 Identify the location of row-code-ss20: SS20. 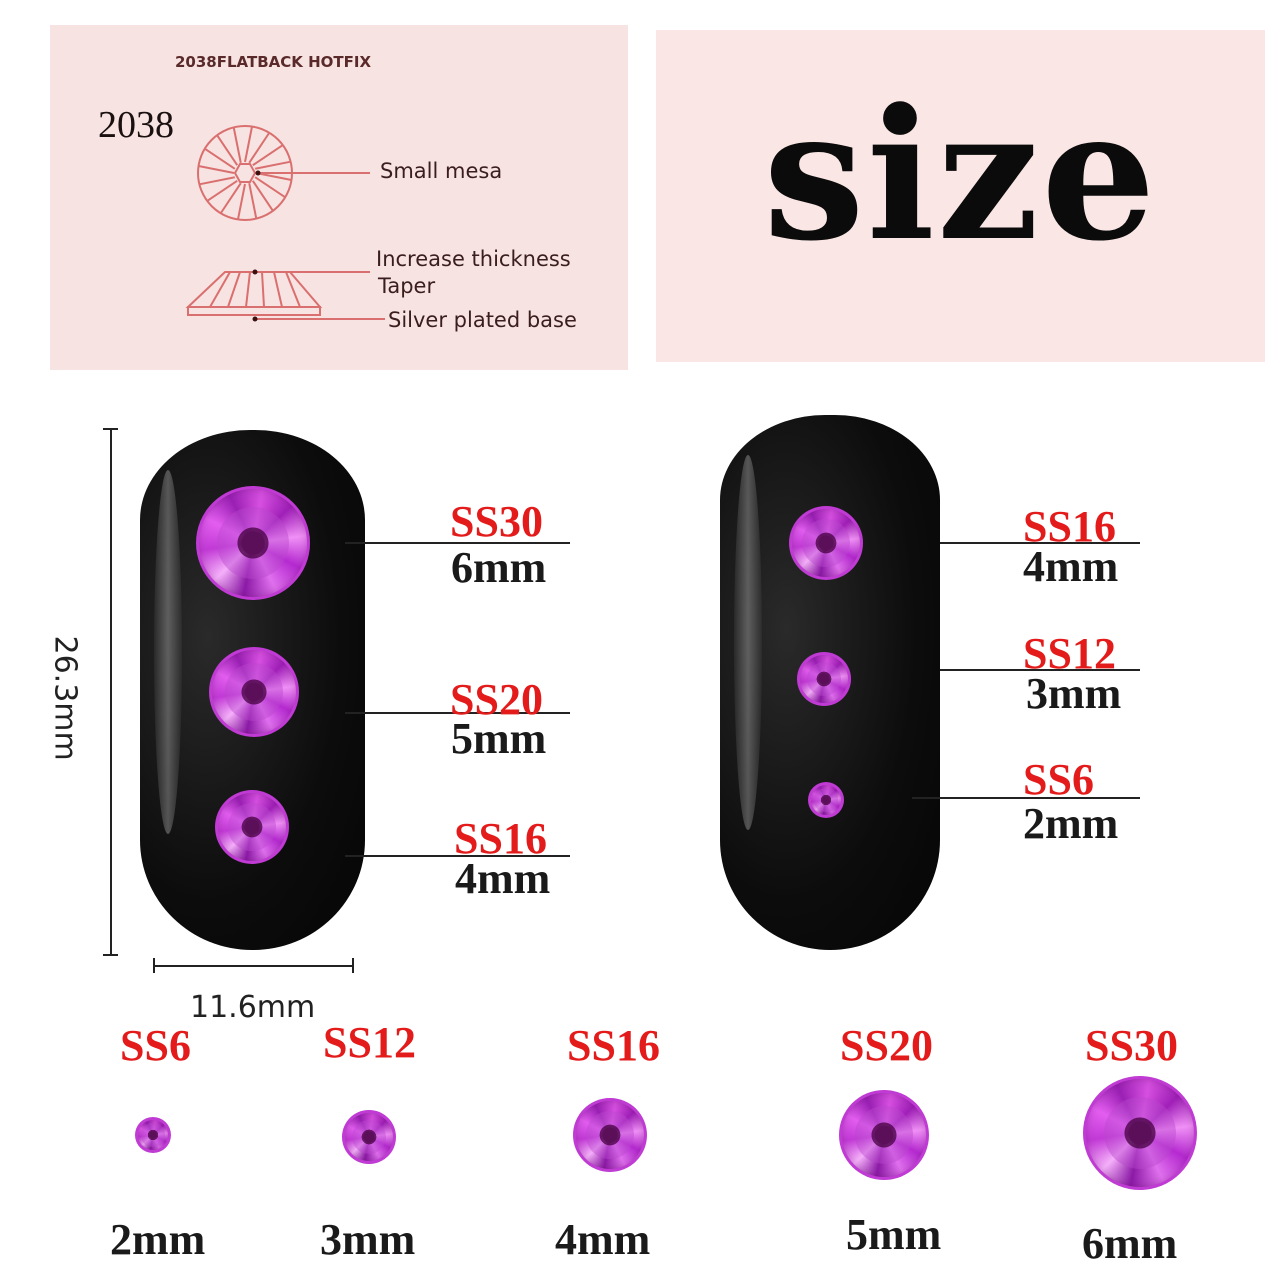
(886, 1045).